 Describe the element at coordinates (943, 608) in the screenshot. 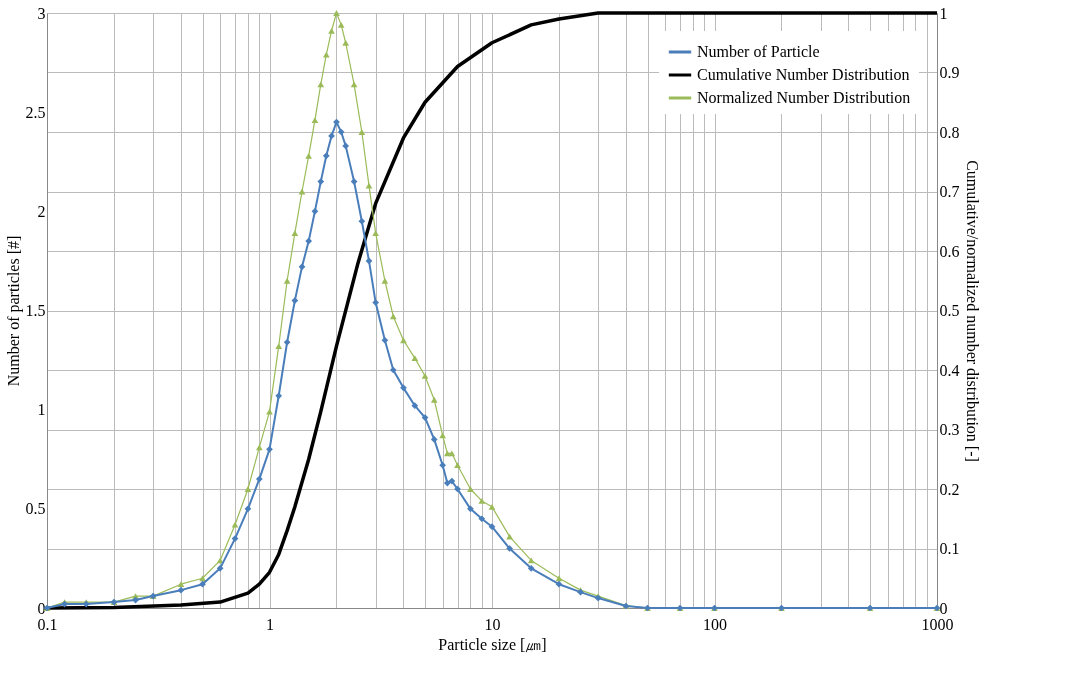

I see `y2-tick-label: 0` at that location.